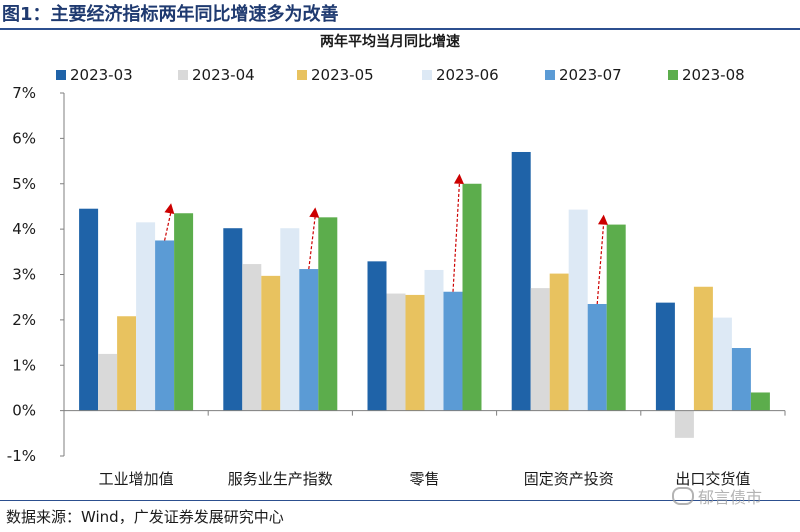  Describe the element at coordinates (713, 75) in the screenshot. I see `legend-label-2023-08: 2023-08` at that location.